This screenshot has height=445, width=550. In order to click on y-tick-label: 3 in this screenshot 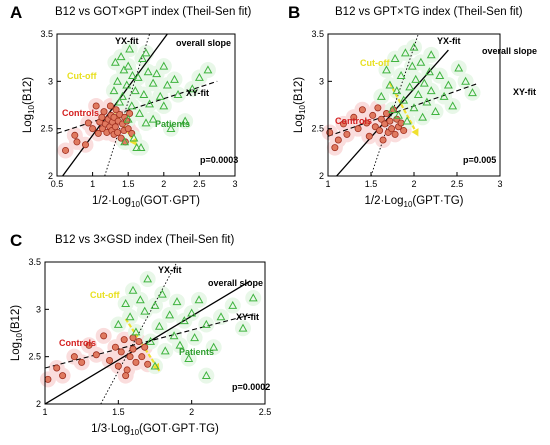, I will do `click(321, 81)`.